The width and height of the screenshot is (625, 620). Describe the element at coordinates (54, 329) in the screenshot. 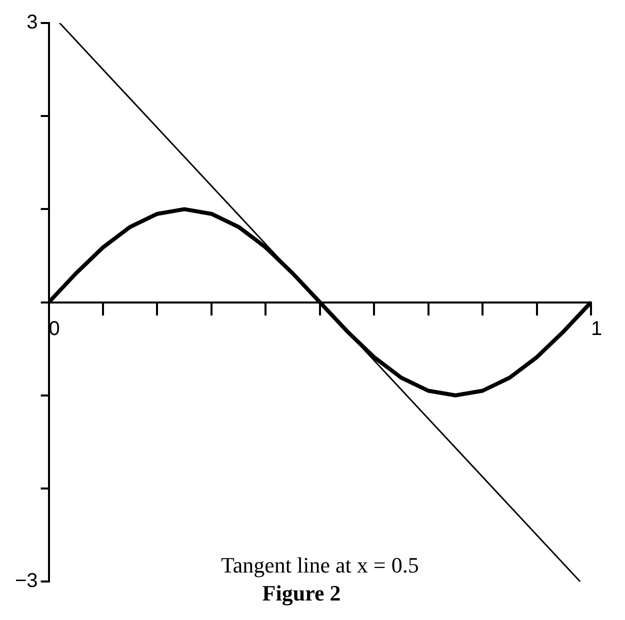

I see `x-tick-label: 0` at that location.